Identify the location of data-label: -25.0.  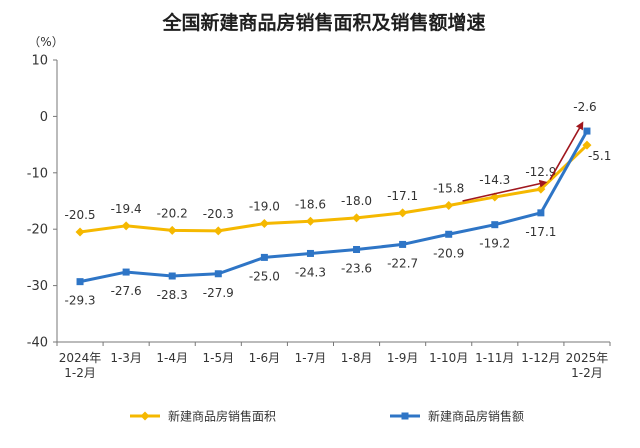
(264, 276).